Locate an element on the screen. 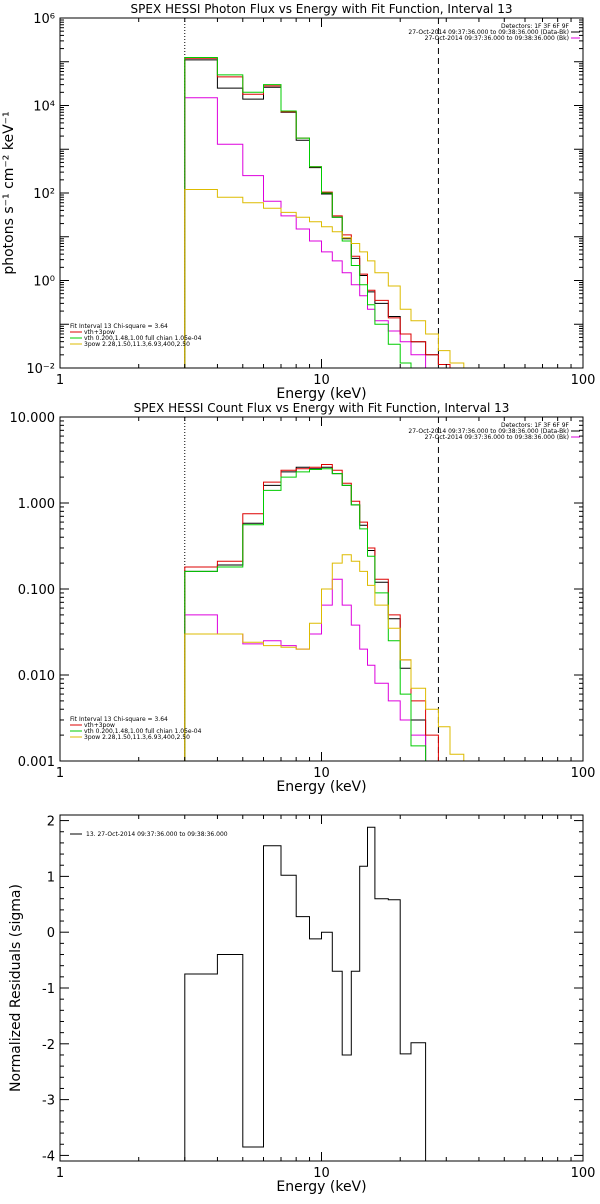 The image size is (600, 1204). y-tick-label: 10.000 is located at coordinates (33, 418).